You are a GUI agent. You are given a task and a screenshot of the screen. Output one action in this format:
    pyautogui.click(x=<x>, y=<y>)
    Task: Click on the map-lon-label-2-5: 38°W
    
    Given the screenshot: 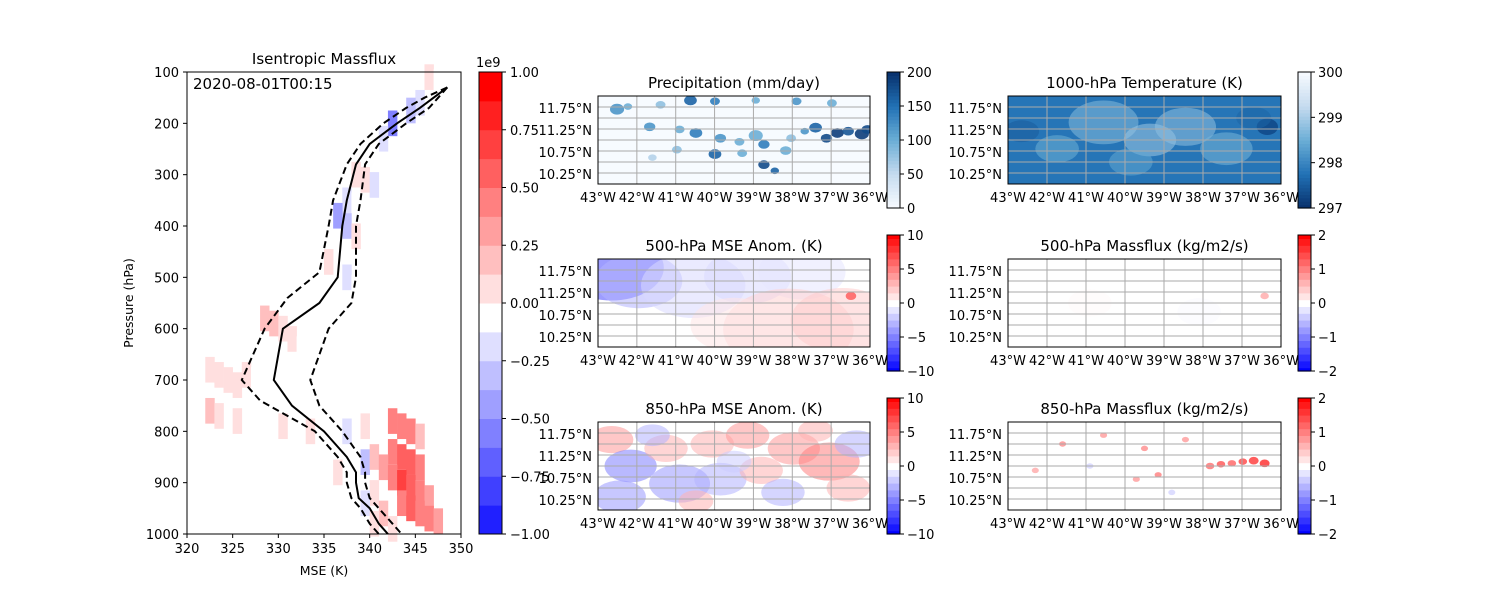 What is the action you would take?
    pyautogui.click(x=792, y=361)
    